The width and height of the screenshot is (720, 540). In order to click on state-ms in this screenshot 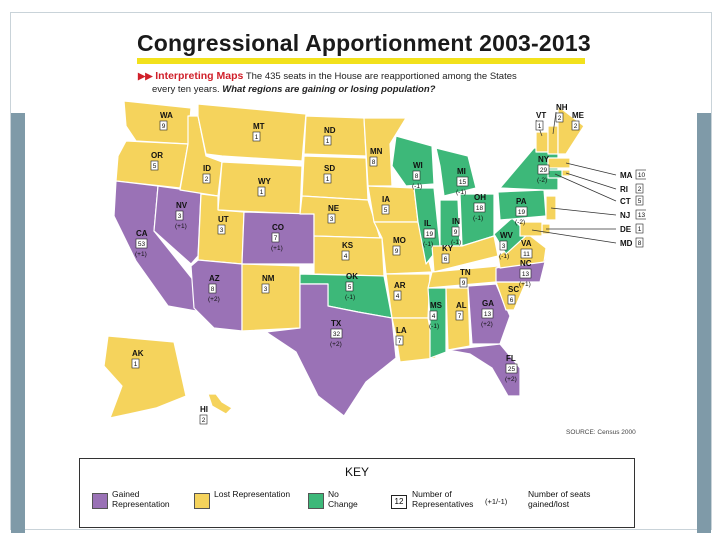, I will do `click(437, 323)`.